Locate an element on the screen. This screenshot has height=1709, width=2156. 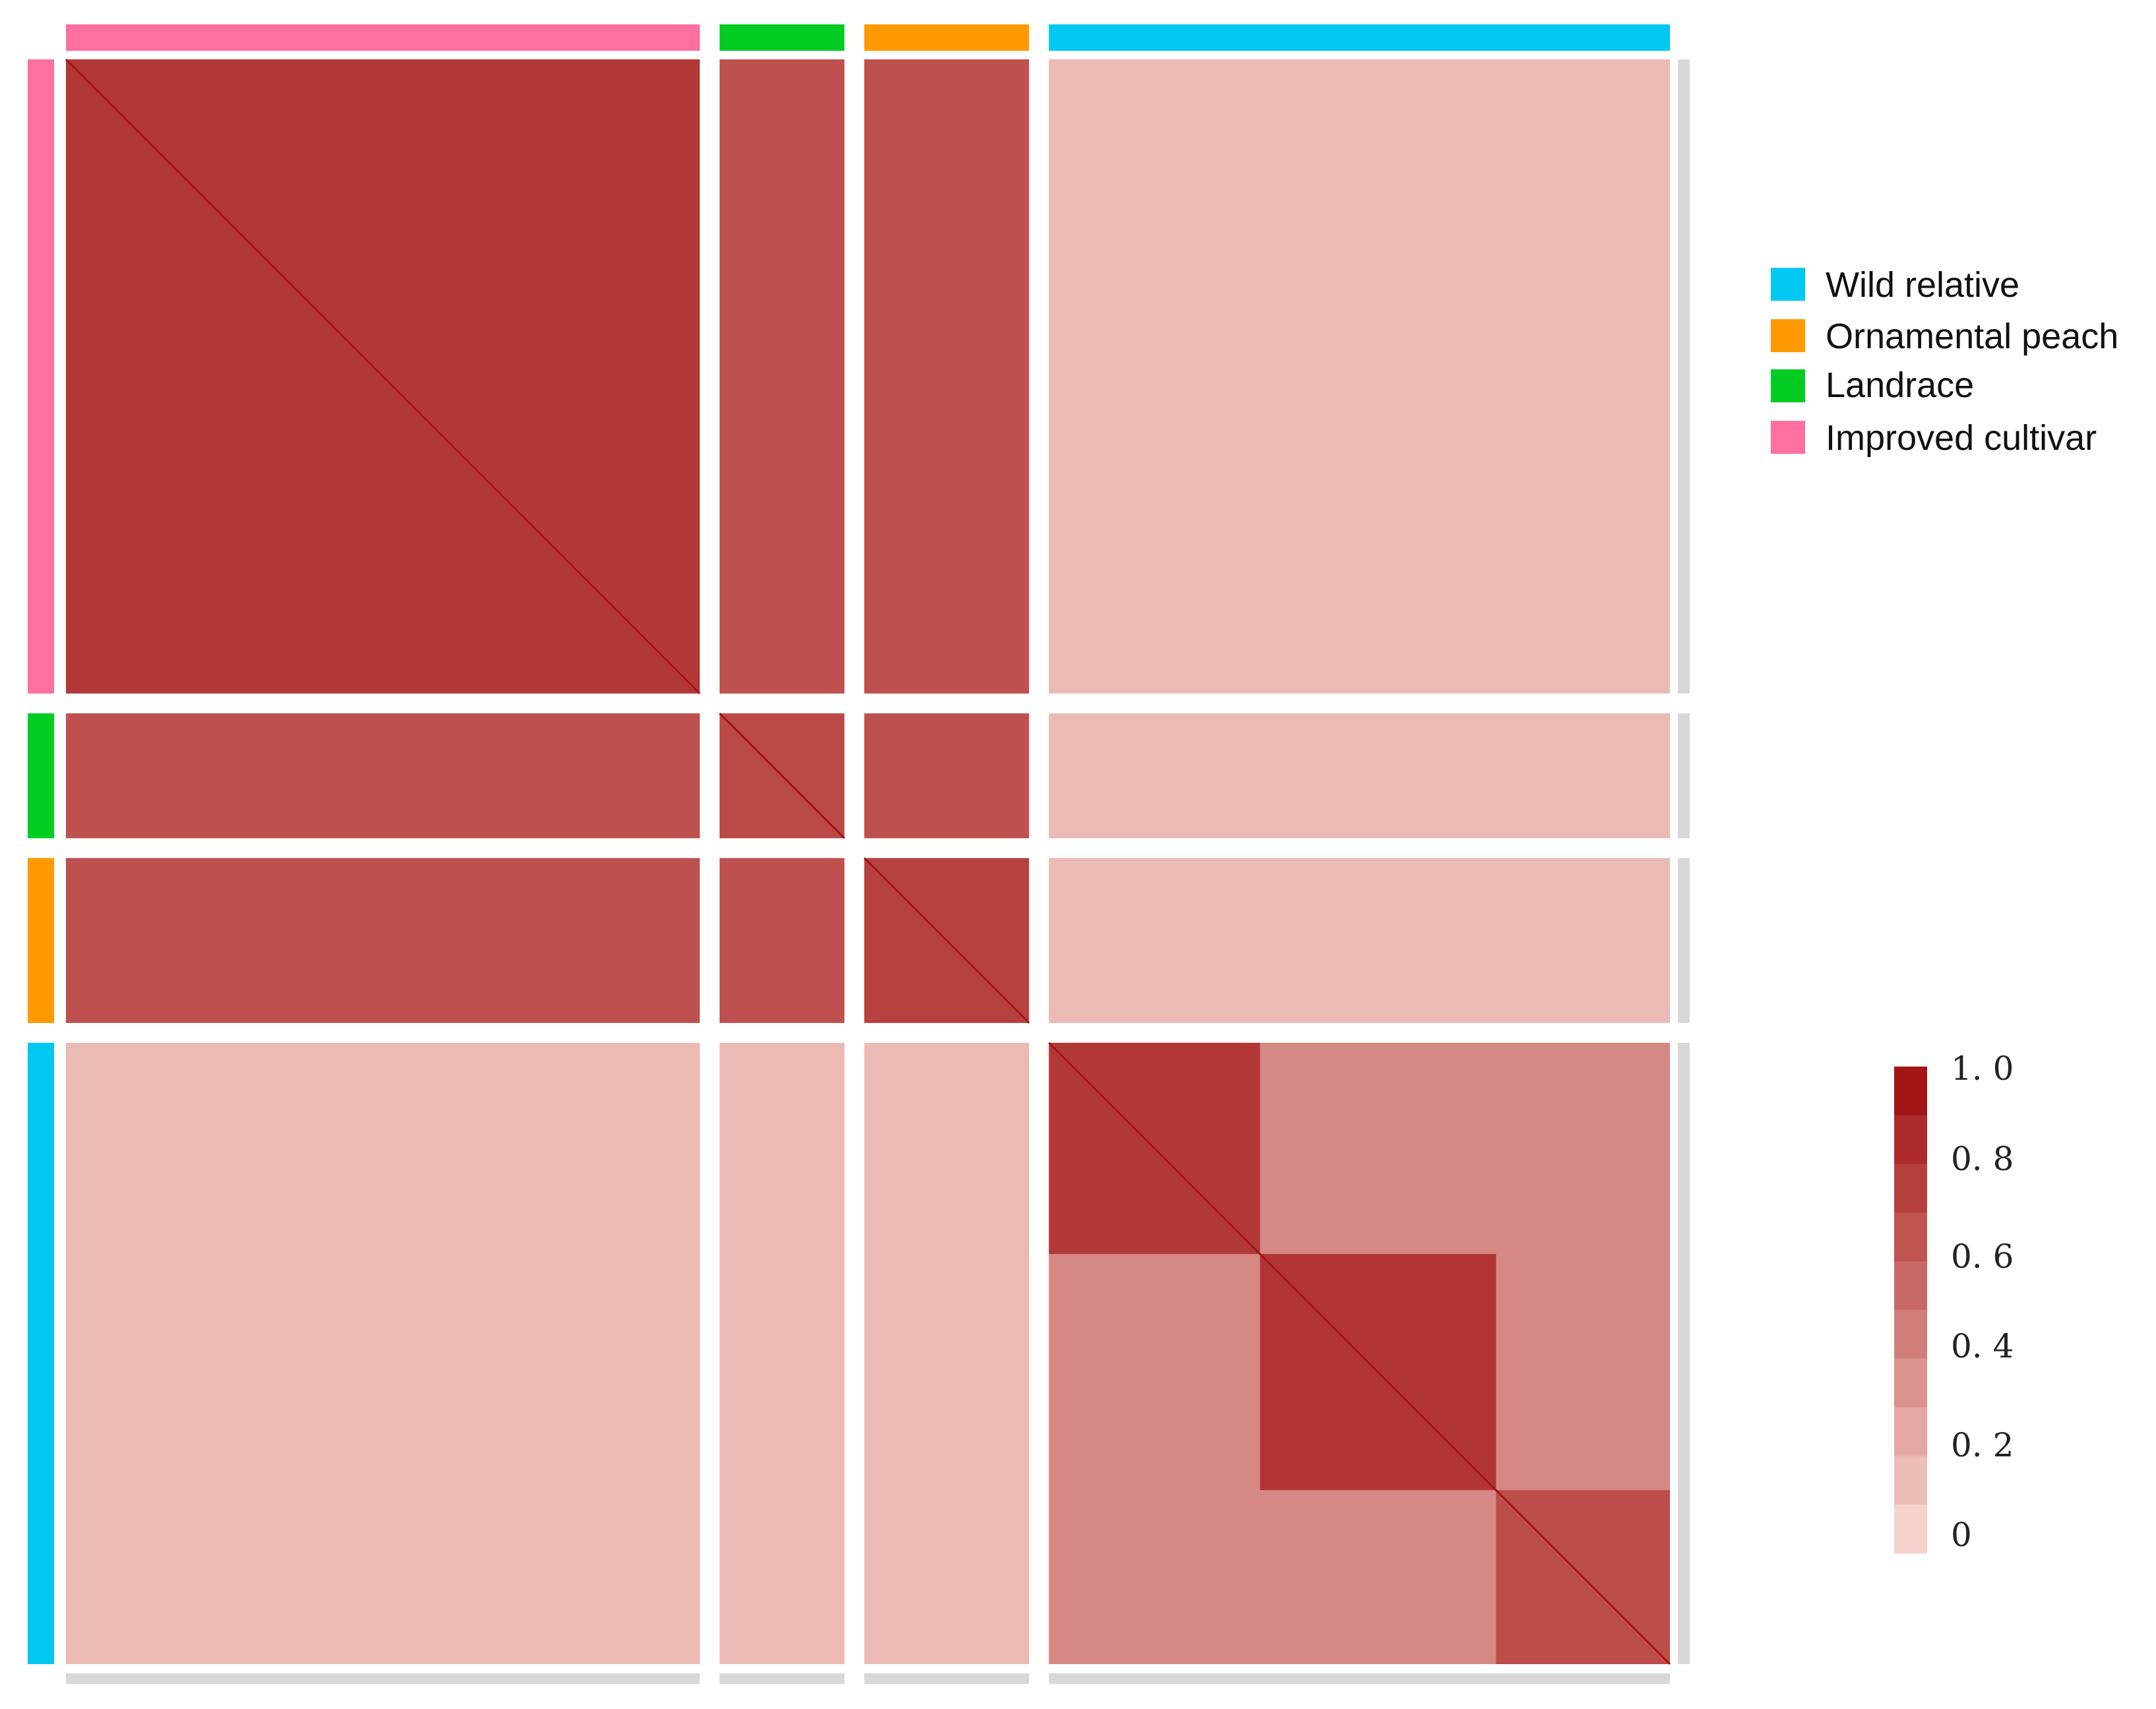
legend-label-landrace: Landrace is located at coordinates (1900, 385).